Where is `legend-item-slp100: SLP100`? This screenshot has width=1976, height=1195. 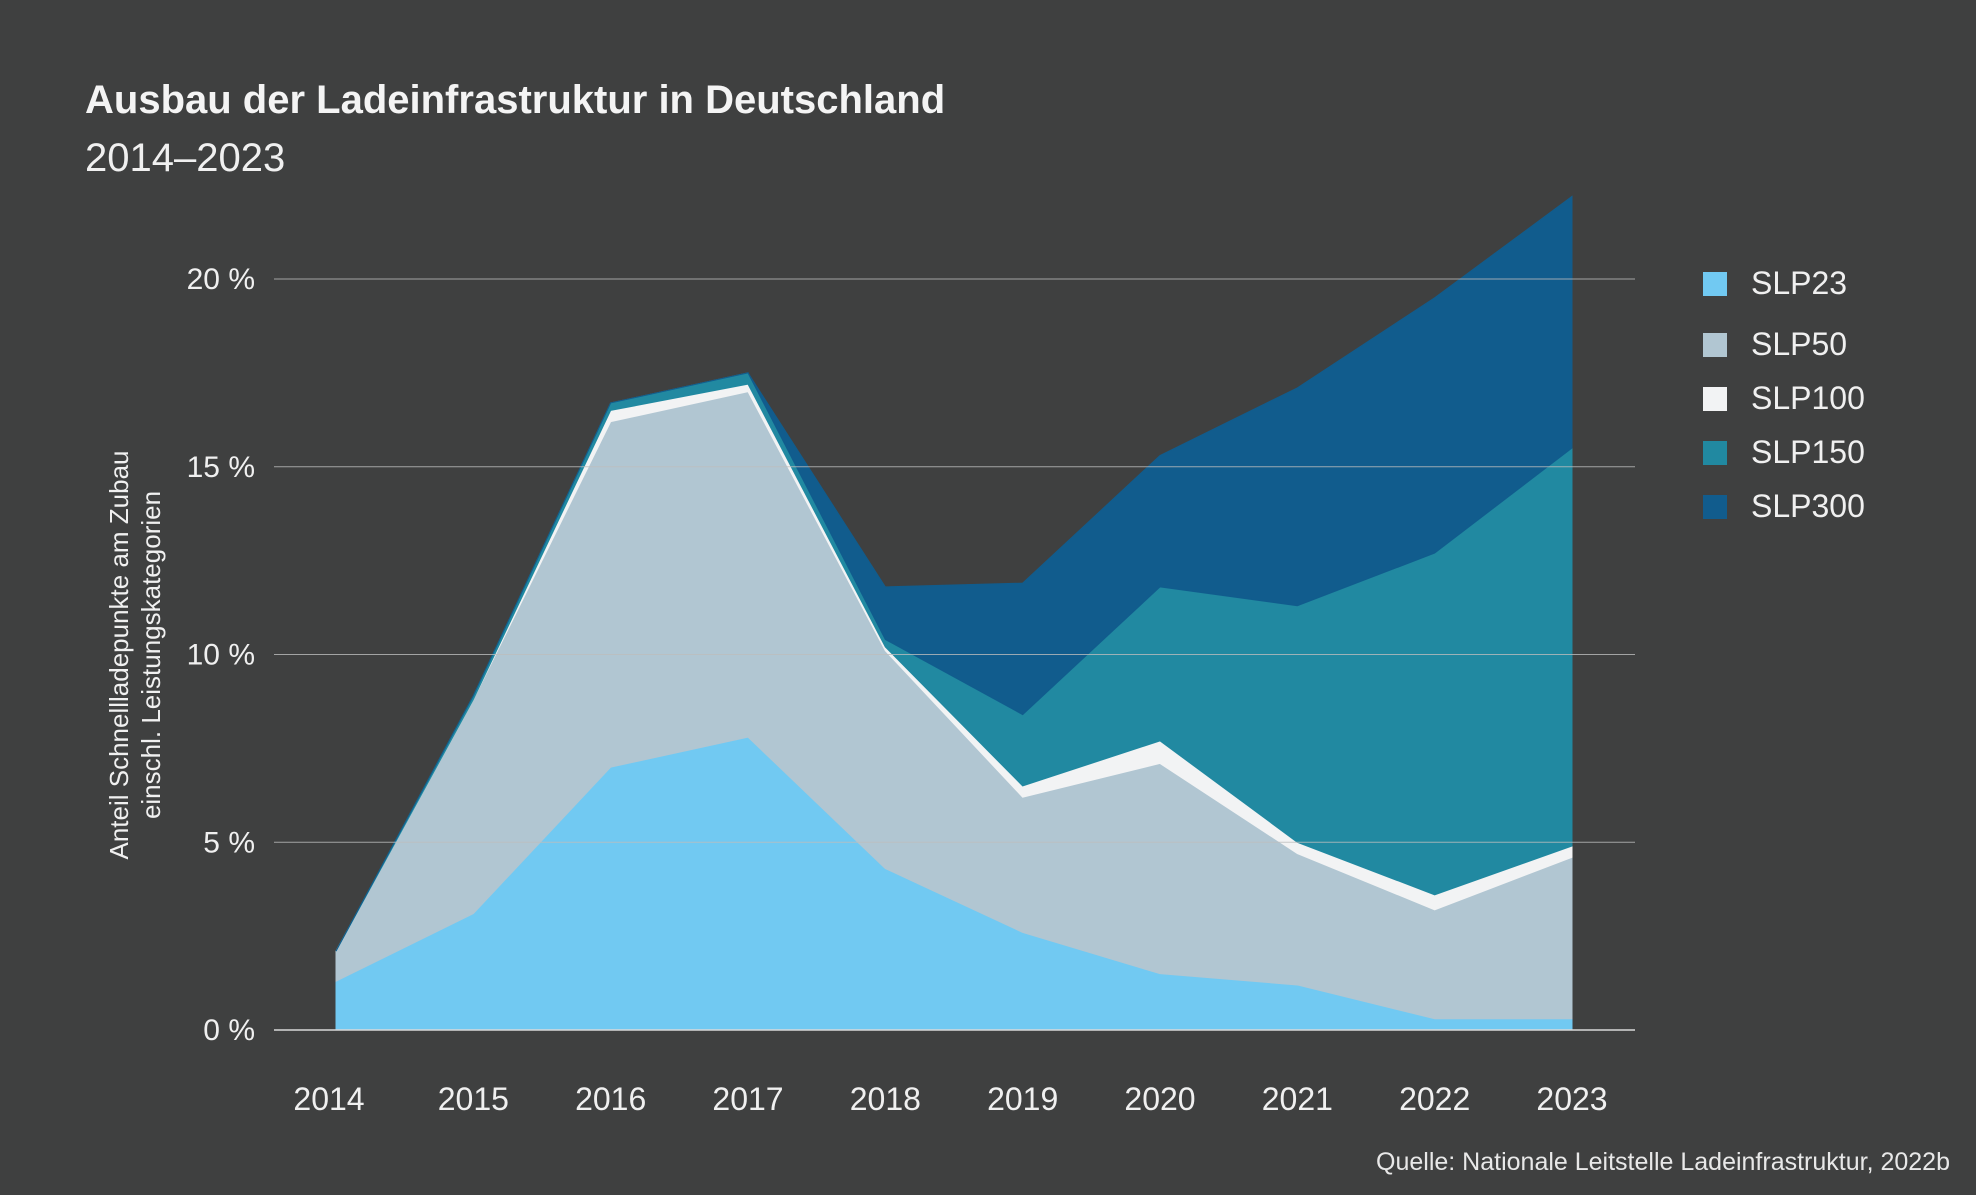
legend-item-slp100: SLP100 is located at coordinates (1784, 398).